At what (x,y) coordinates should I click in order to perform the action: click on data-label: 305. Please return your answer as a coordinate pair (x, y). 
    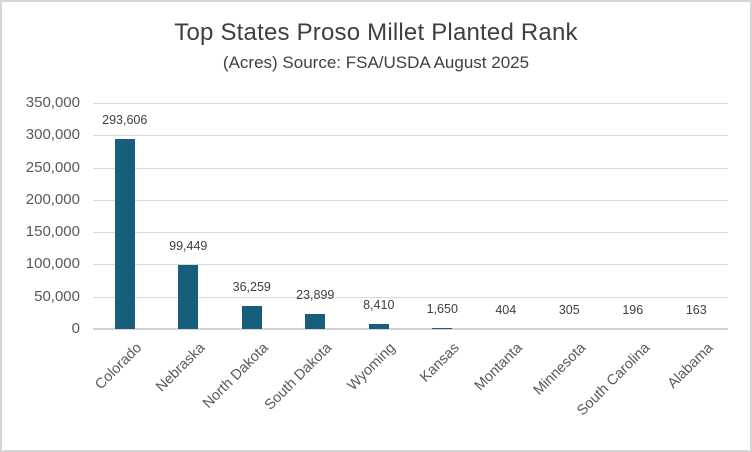
    Looking at the image, I should click on (569, 309).